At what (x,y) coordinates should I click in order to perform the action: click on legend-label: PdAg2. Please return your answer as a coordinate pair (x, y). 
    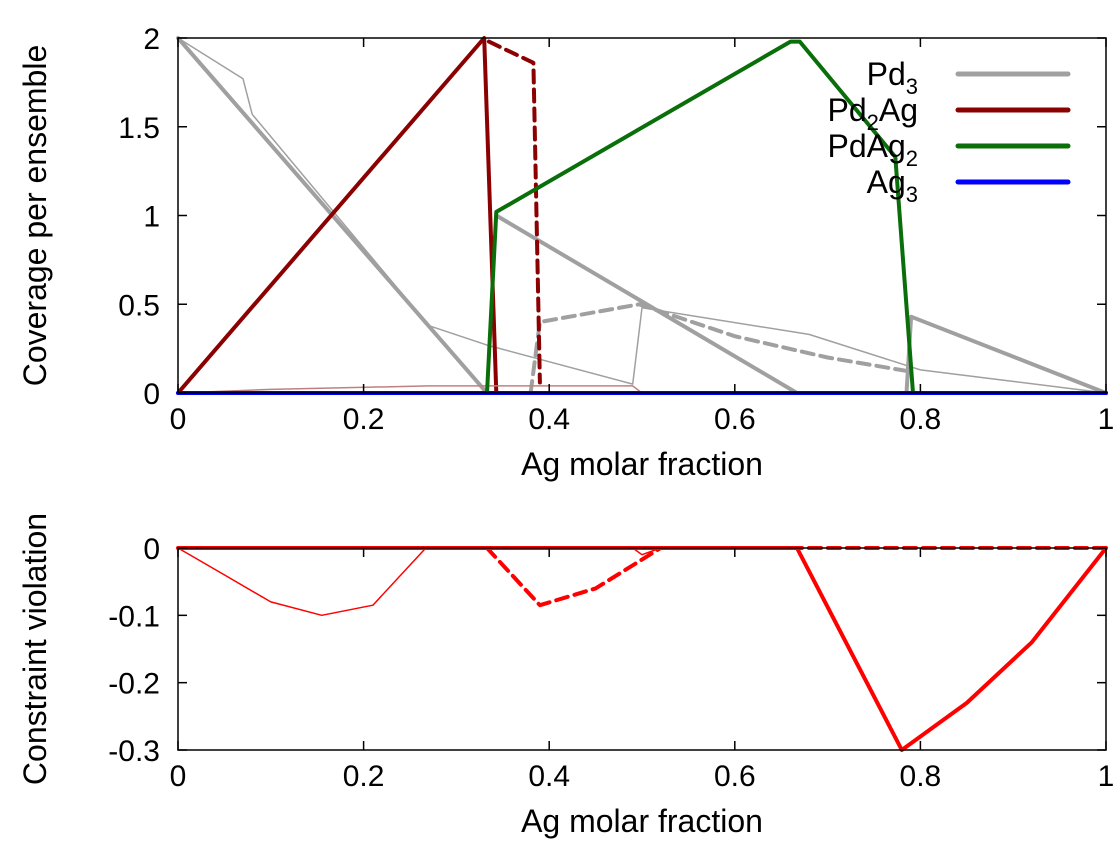
    Looking at the image, I should click on (872, 149).